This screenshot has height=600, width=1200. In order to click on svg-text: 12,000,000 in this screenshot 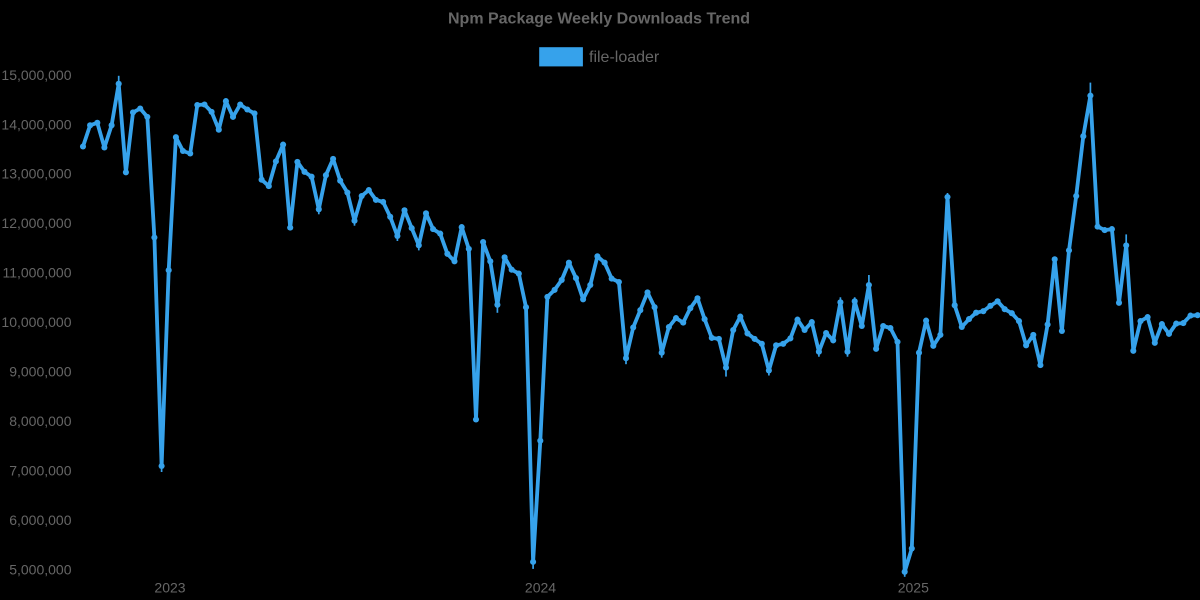, I will do `click(36, 223)`.